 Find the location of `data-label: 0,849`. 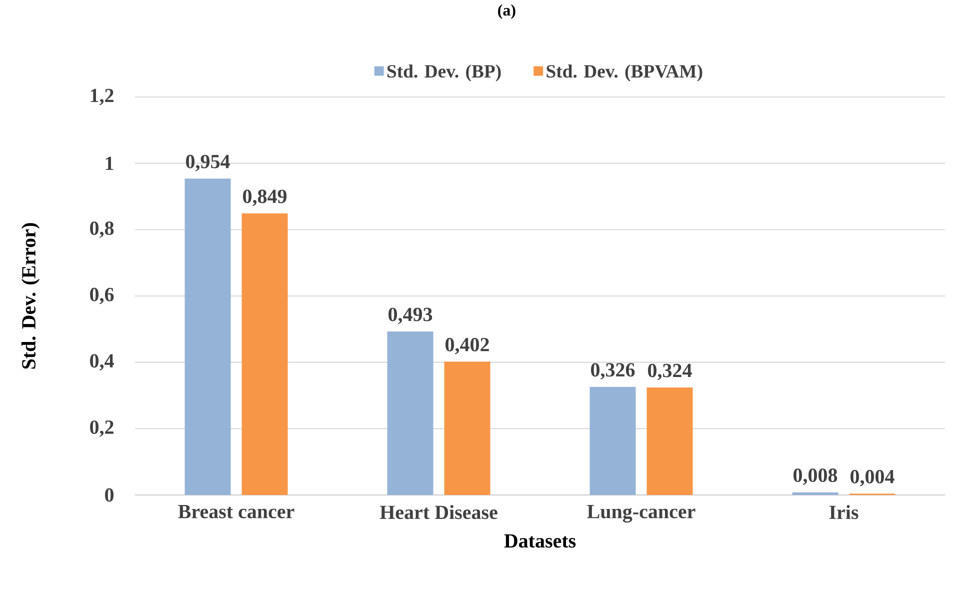

data-label: 0,849 is located at coordinates (265, 198).